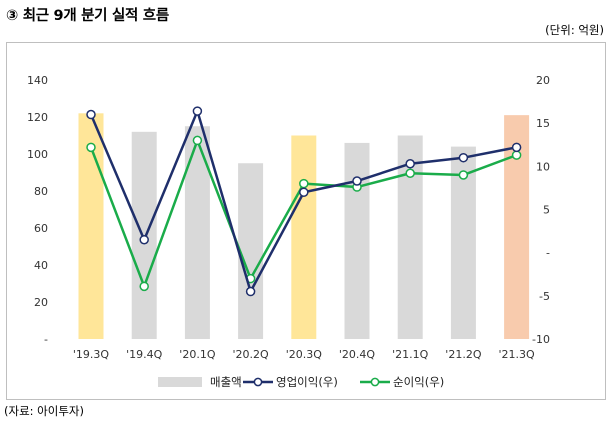 The width and height of the screenshot is (612, 423). Describe the element at coordinates (463, 354) in the screenshot. I see `x-tick-label: '21.2Q` at that location.